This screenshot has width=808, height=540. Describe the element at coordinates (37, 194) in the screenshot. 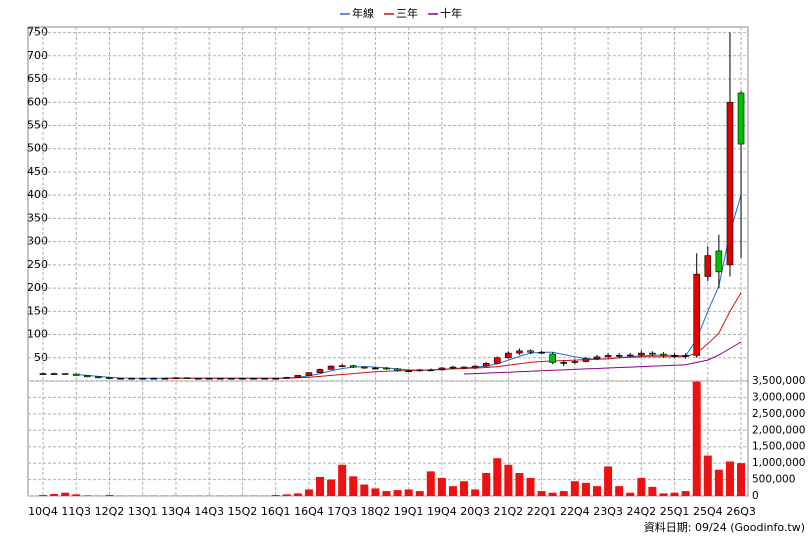

I see `y-tick-label: 400` at that location.